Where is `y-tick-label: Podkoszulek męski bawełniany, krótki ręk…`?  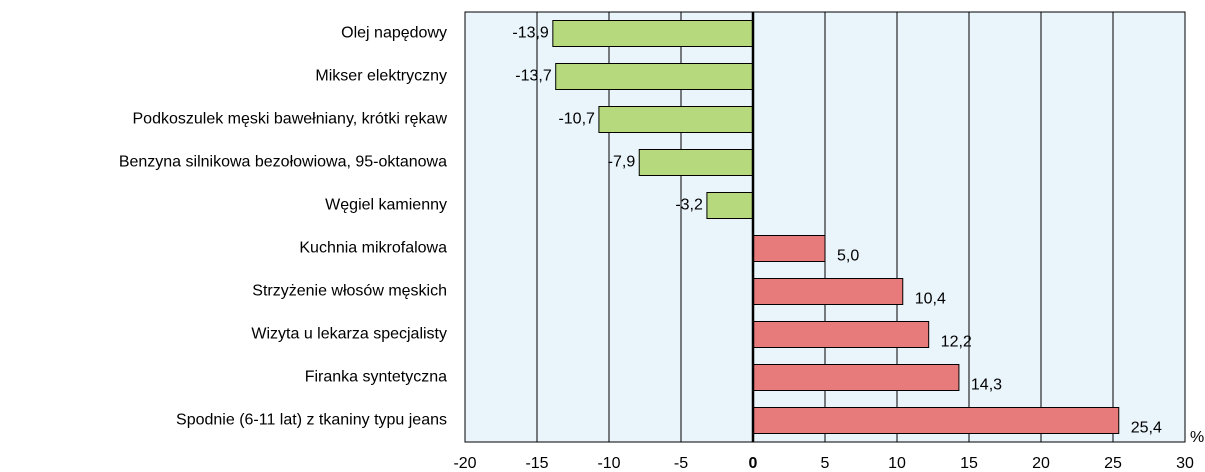
y-tick-label: Podkoszulek męski bawełniany, krótki ręk… is located at coordinates (290, 119).